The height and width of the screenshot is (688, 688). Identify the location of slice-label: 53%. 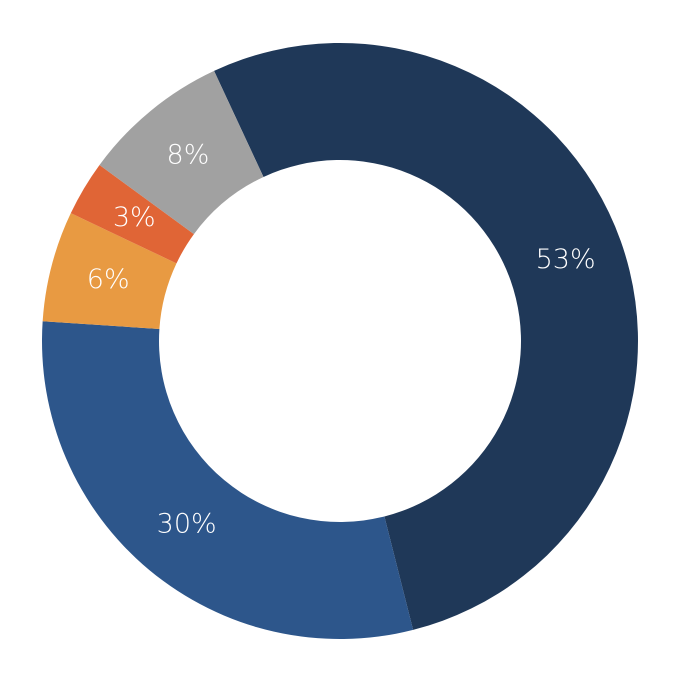
(566, 259).